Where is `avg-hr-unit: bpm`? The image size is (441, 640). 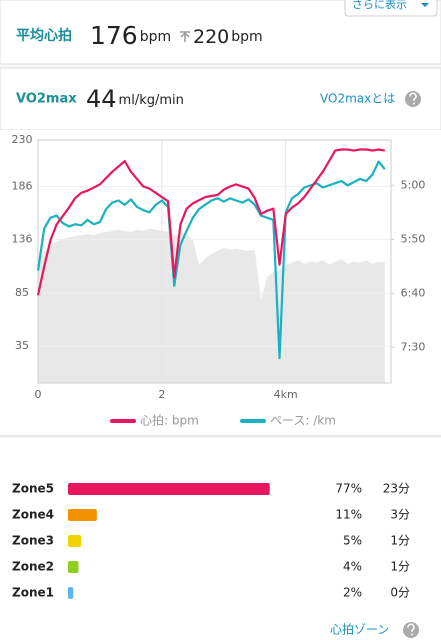
avg-hr-unit: bpm is located at coordinates (155, 37).